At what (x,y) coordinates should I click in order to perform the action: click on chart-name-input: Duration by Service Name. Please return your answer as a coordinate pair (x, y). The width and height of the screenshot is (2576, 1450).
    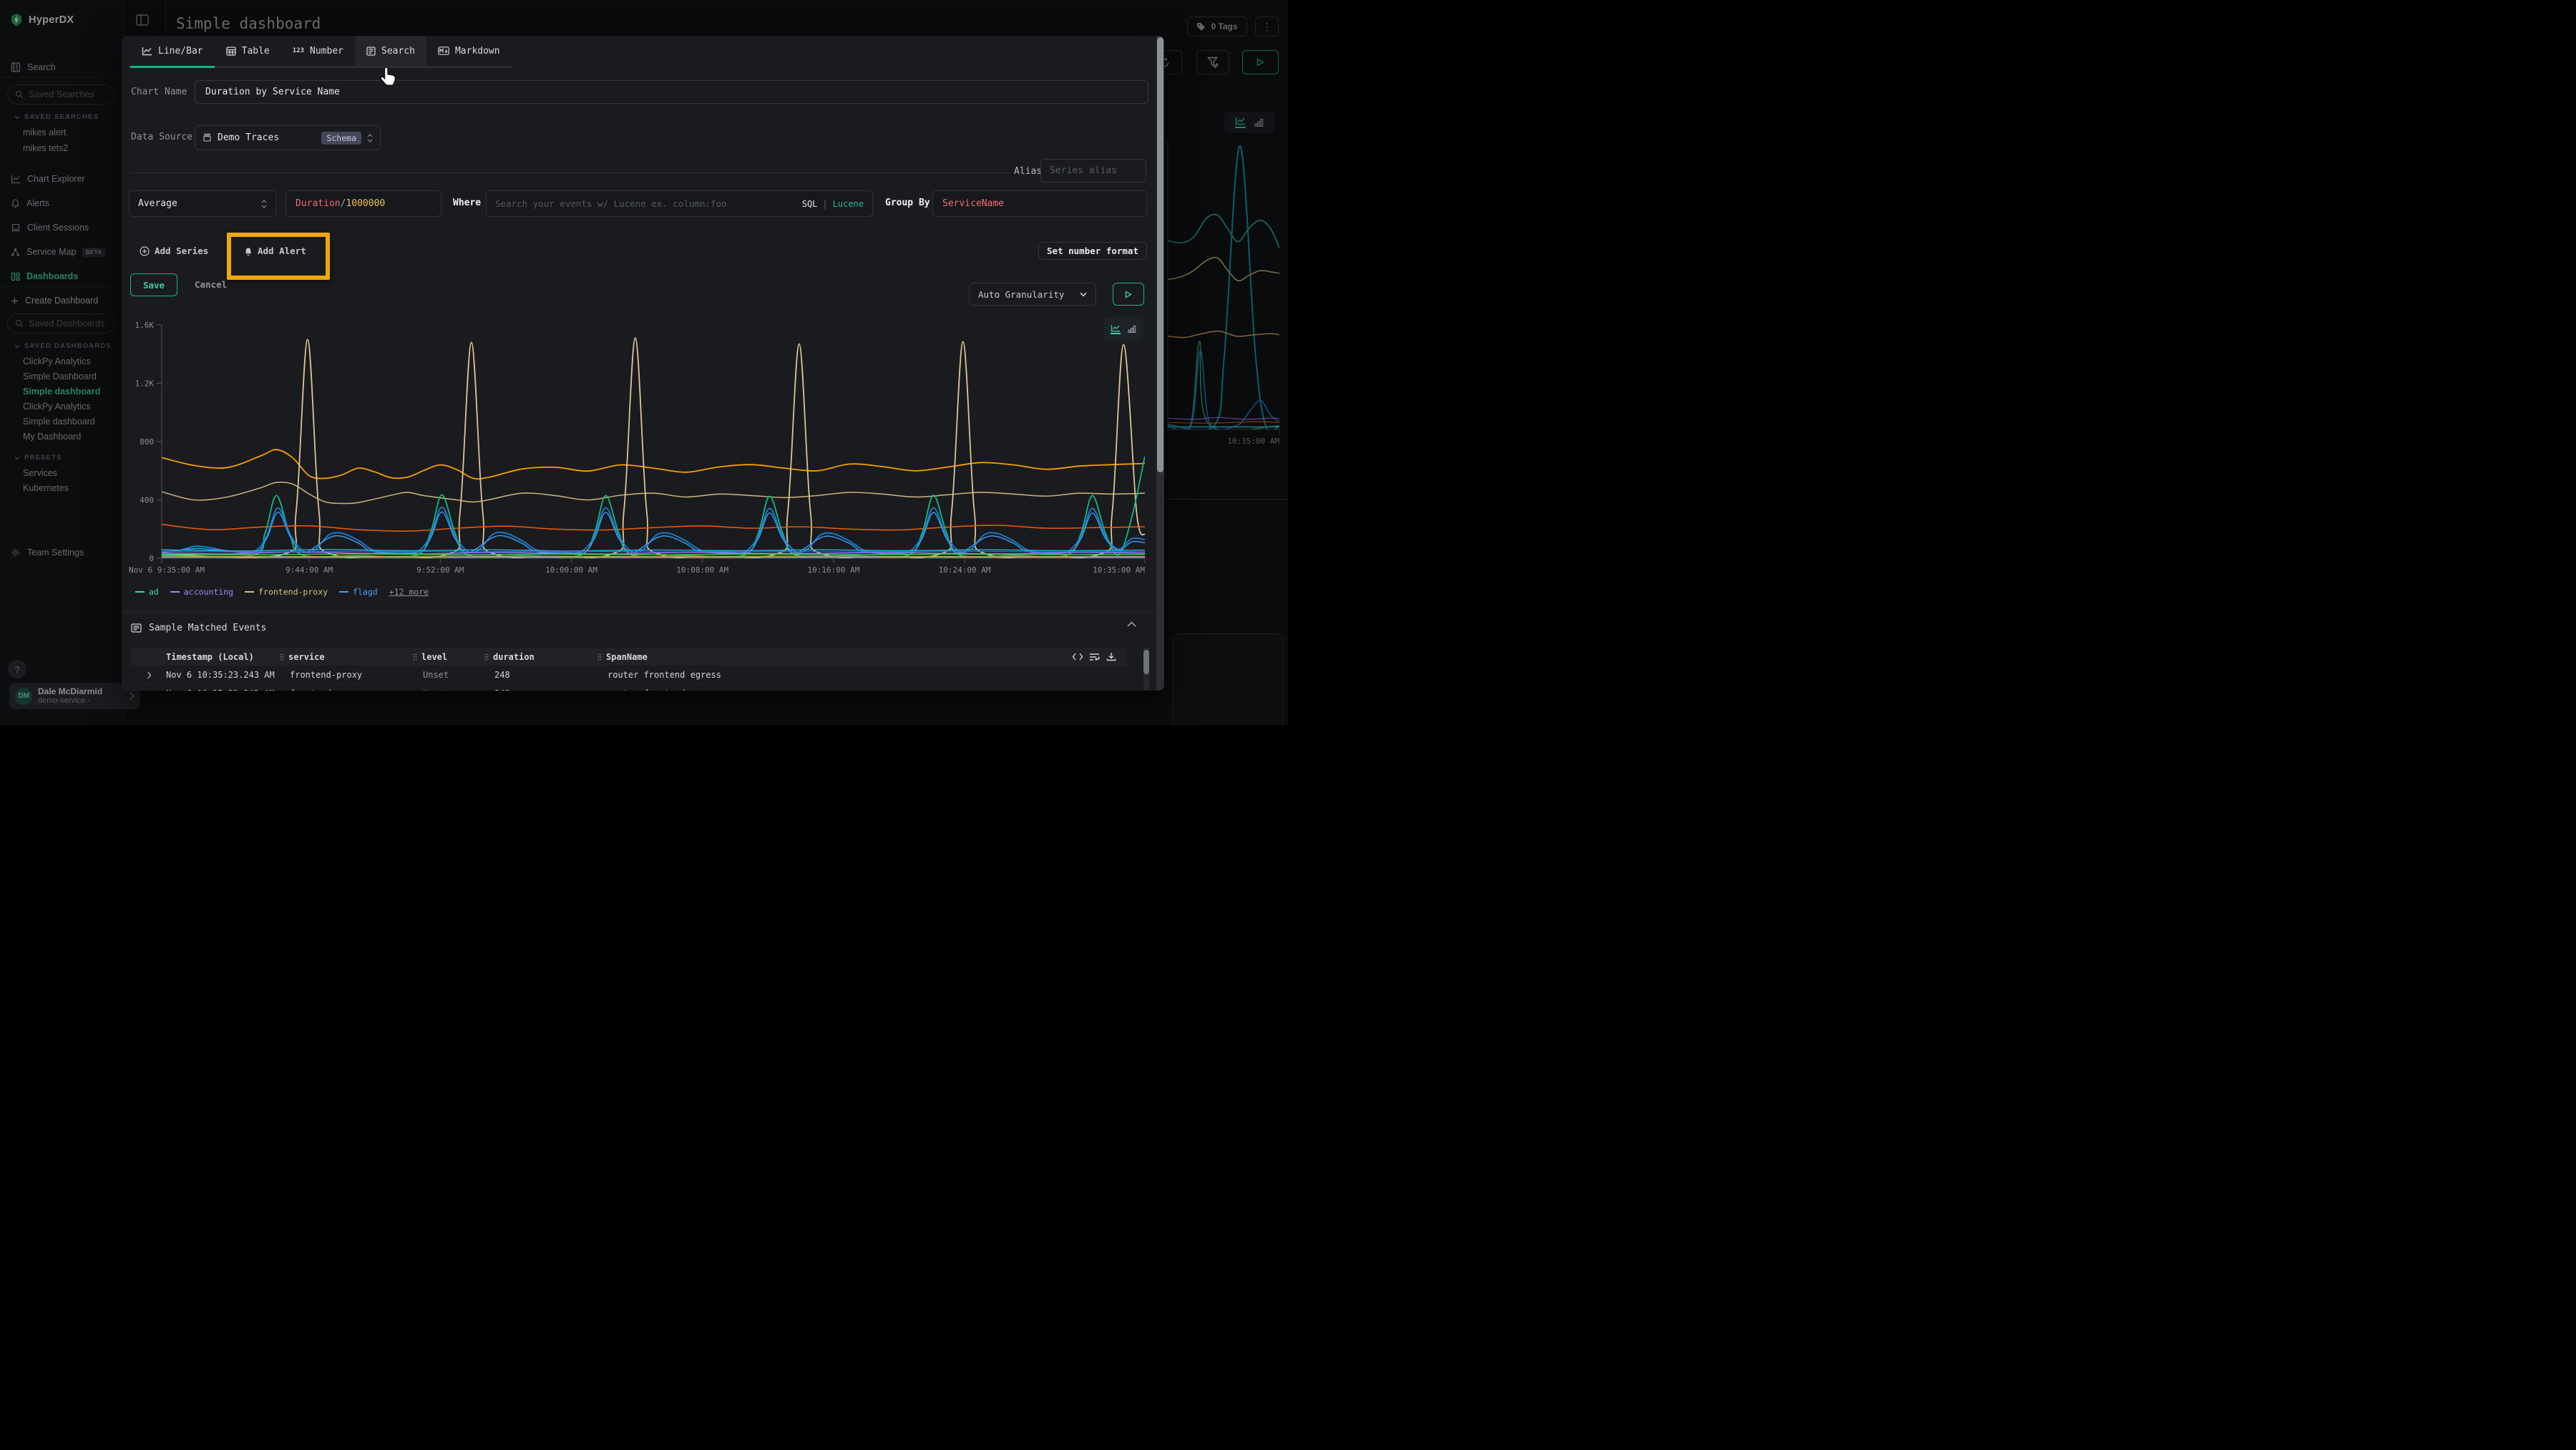
    Looking at the image, I should click on (671, 92).